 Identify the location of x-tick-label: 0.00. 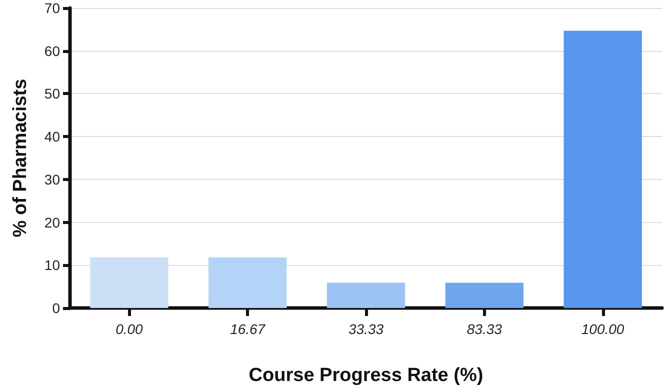
(130, 329).